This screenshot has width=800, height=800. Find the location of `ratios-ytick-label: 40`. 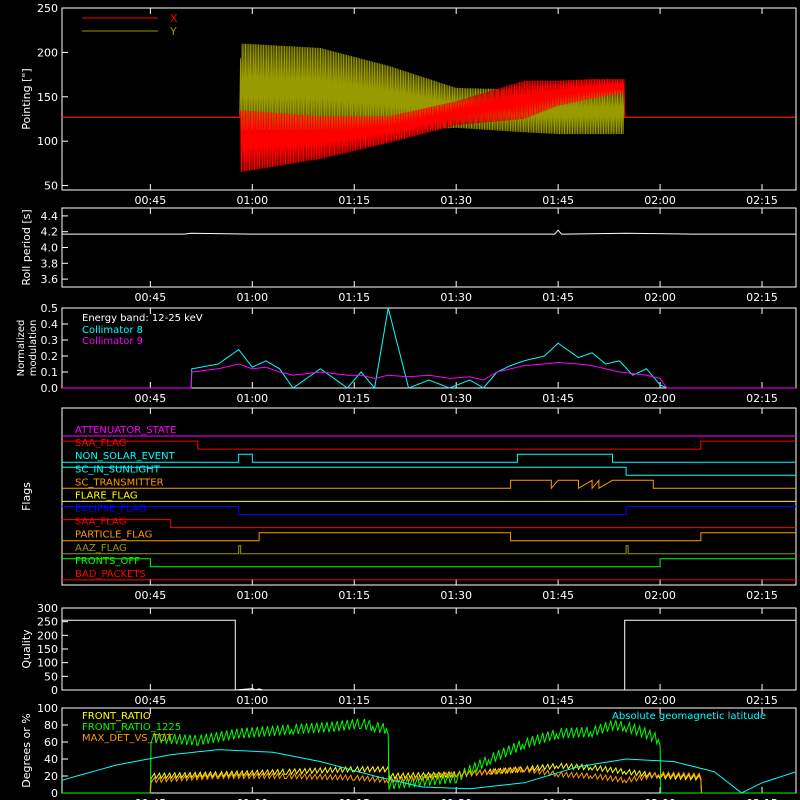

ratios-ytick-label: 40 is located at coordinates (51, 759).